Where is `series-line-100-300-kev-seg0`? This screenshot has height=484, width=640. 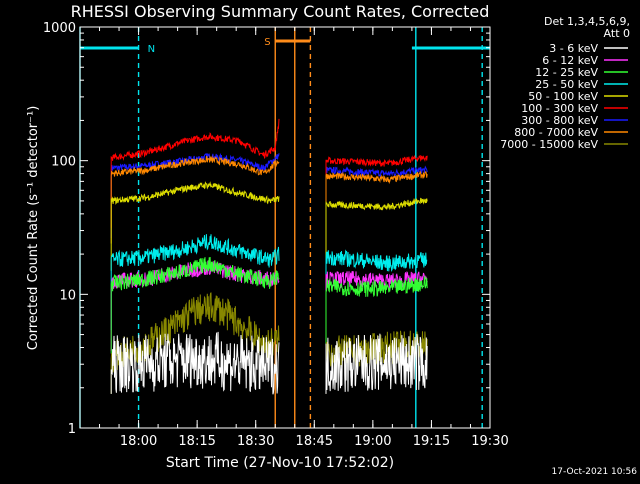 series-line-100-300-kev-seg0 is located at coordinates (195, 173).